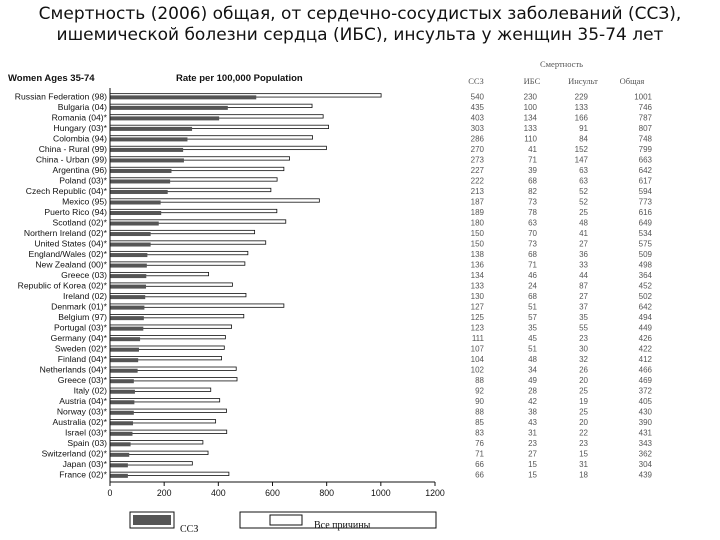  Describe the element at coordinates (532, 370) in the screenshot. I see `table-cell: 34` at that location.